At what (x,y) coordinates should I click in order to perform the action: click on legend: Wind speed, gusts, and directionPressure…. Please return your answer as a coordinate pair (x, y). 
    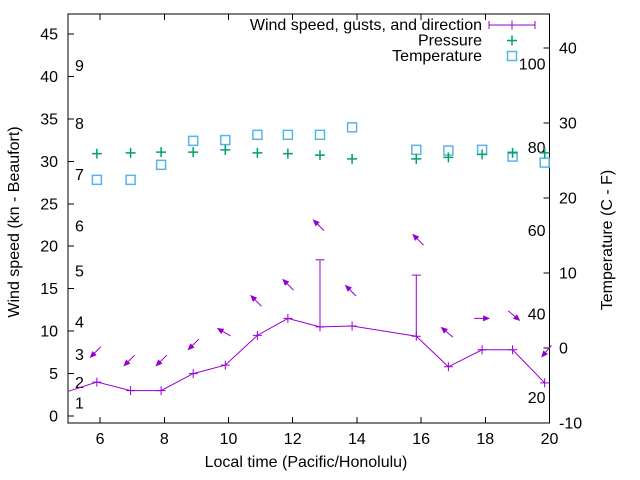
    Looking at the image, I should click on (393, 41).